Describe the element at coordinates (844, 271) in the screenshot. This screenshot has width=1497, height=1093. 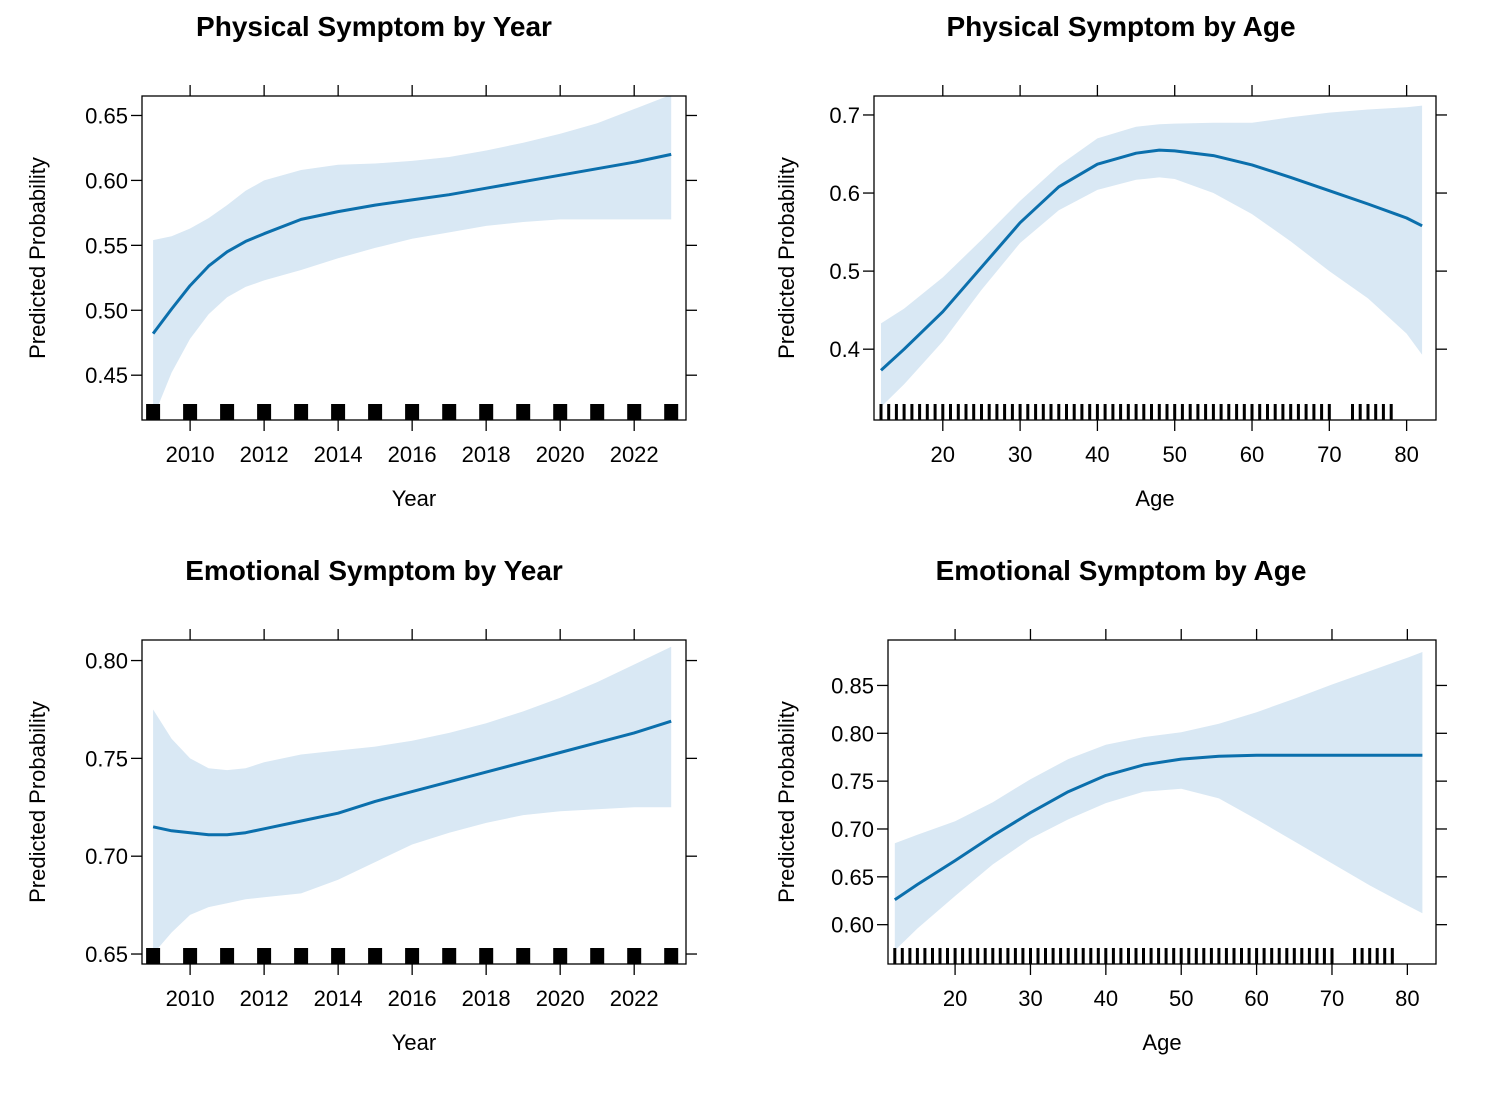
I see `y-tick-label: 0.5` at that location.